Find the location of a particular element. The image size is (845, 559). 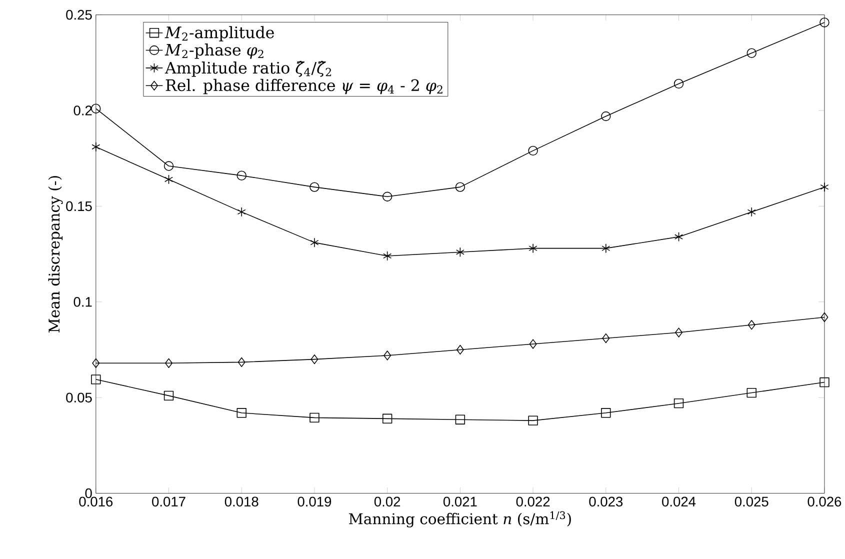

legend-label: Rel. phase difference ψ = φ$_{4}$ - 2 φ$_{2}$ is located at coordinates (304, 86).